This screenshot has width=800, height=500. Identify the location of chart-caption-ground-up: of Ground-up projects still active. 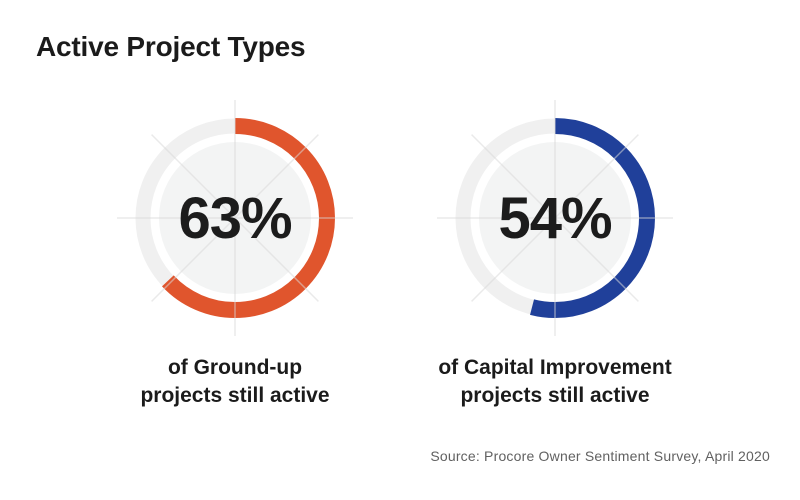
(235, 382).